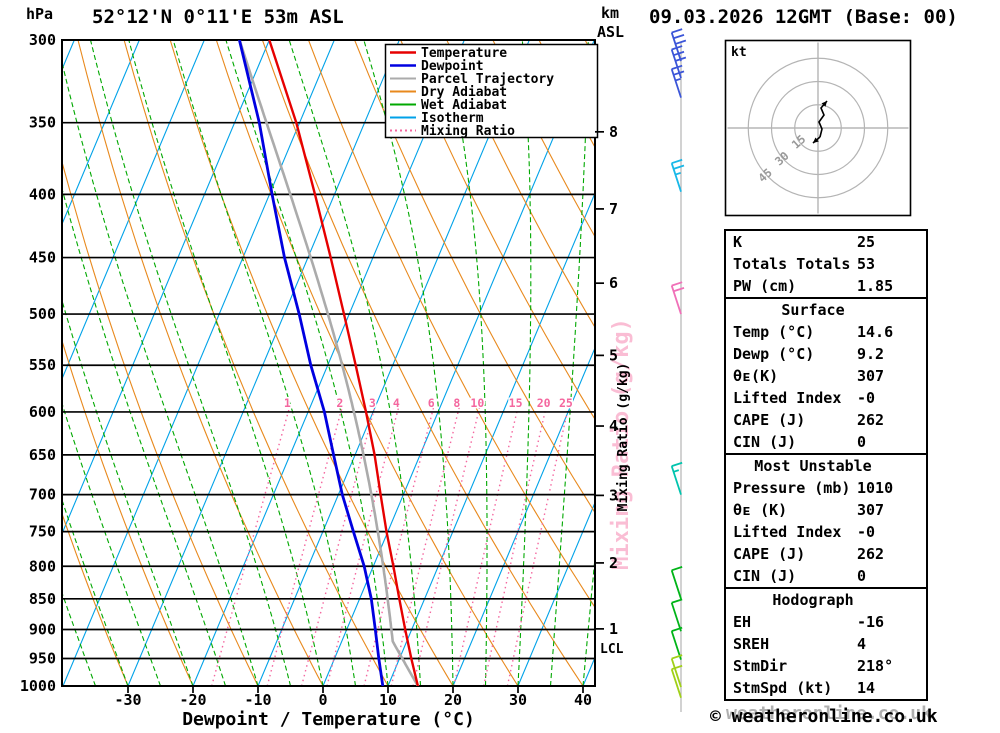  Describe the element at coordinates (40, 14) in the screenshot. I see `pressure-unit-label: hPa` at that location.